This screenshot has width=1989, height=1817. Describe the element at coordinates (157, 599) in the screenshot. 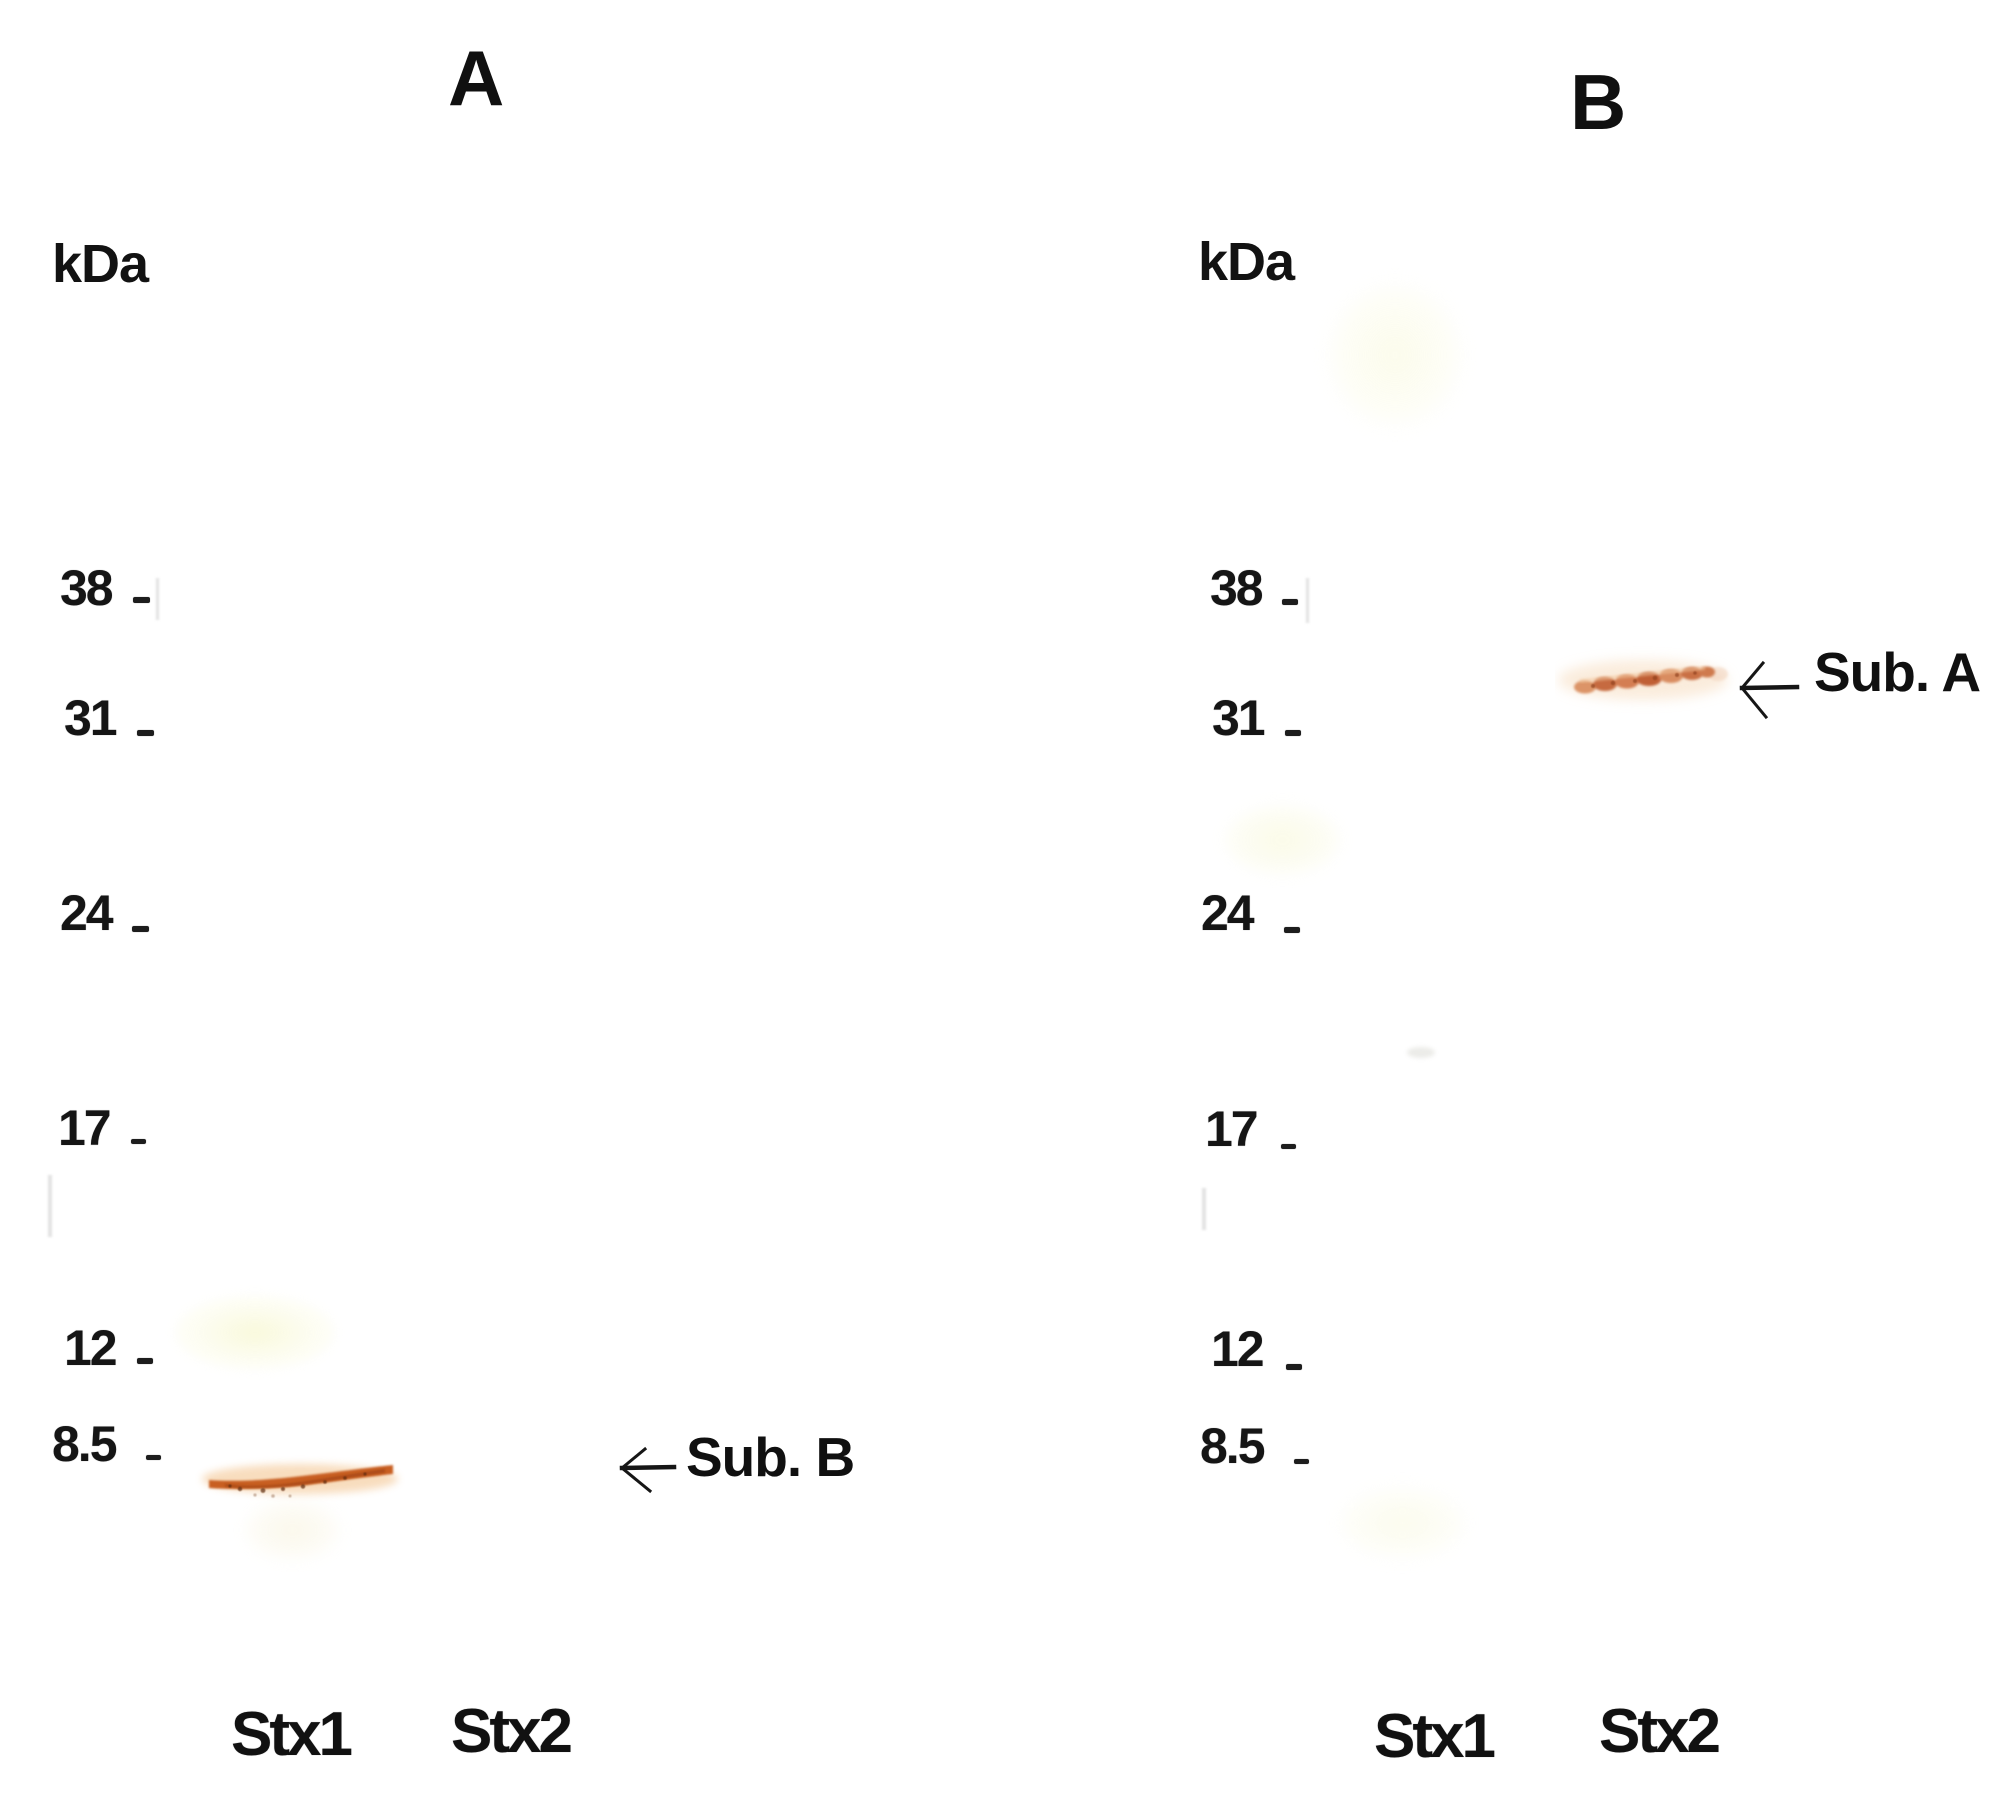

I see `panel-a-gel-edge-artifact-top` at that location.